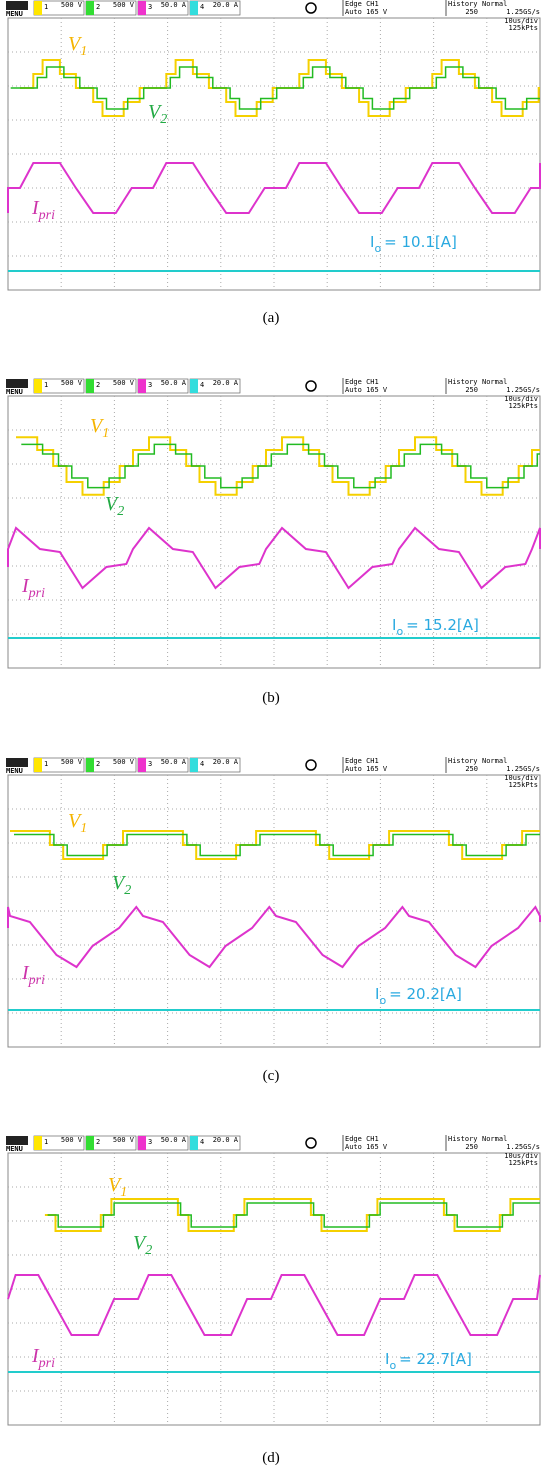 The image size is (543, 1478). What do you see at coordinates (271, 318) in the screenshot?
I see `caption: (a)` at bounding box center [271, 318].